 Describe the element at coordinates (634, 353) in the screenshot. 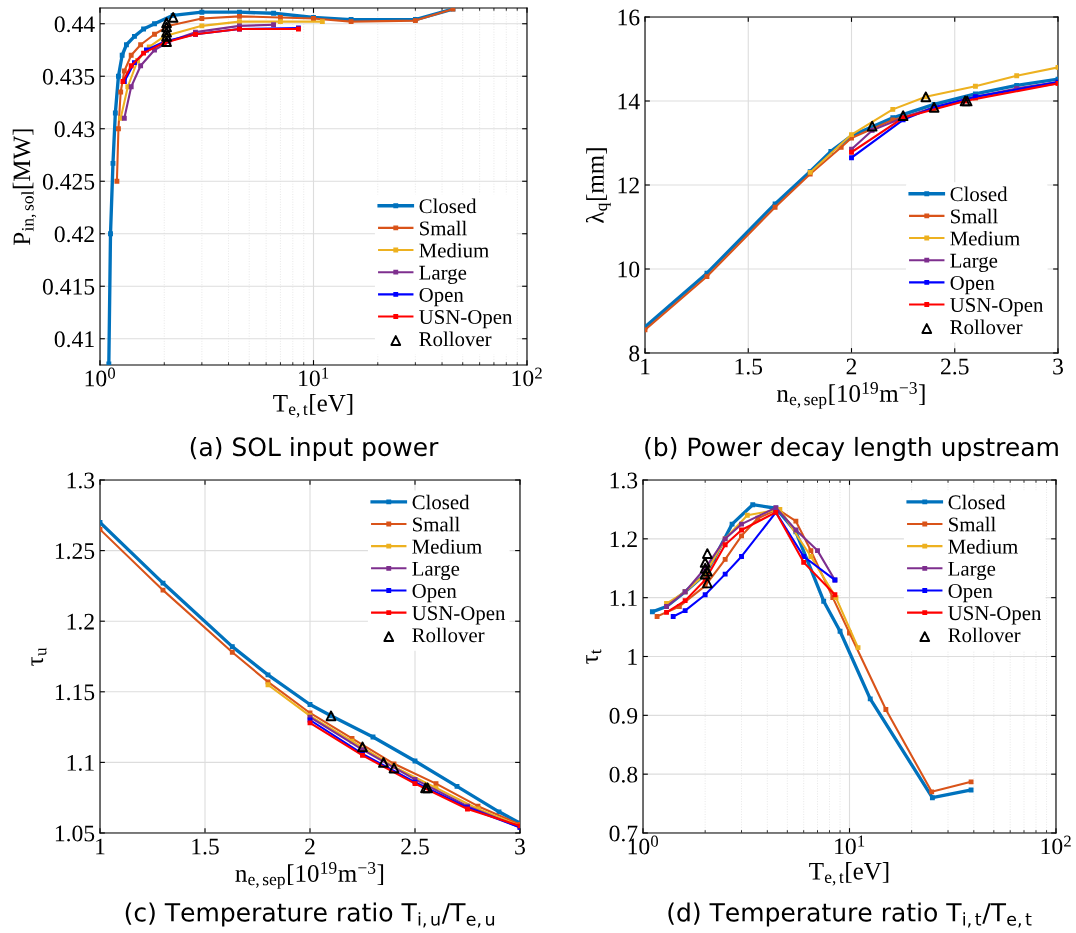

I see `y-tick-label: 8` at that location.